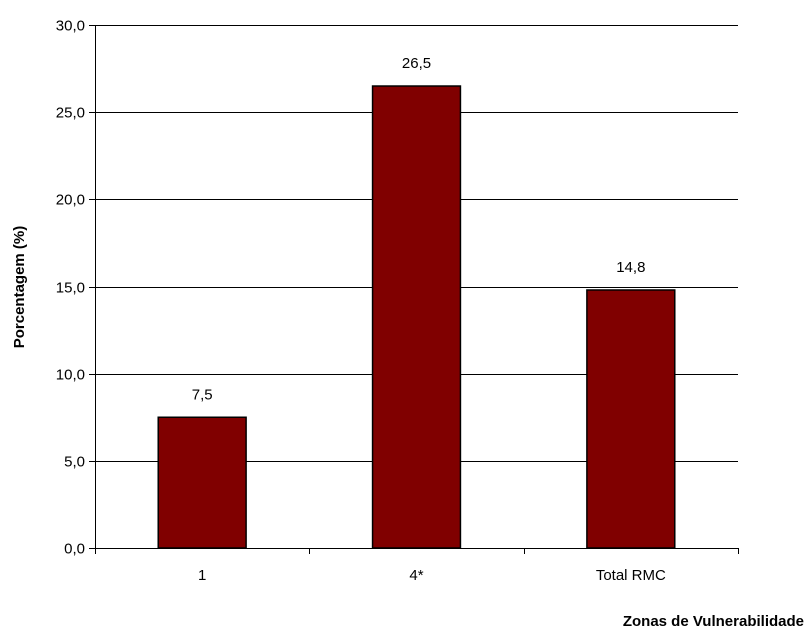 The width and height of the screenshot is (807, 631). What do you see at coordinates (202, 575) in the screenshot?
I see `x-tick-label: 1` at bounding box center [202, 575].